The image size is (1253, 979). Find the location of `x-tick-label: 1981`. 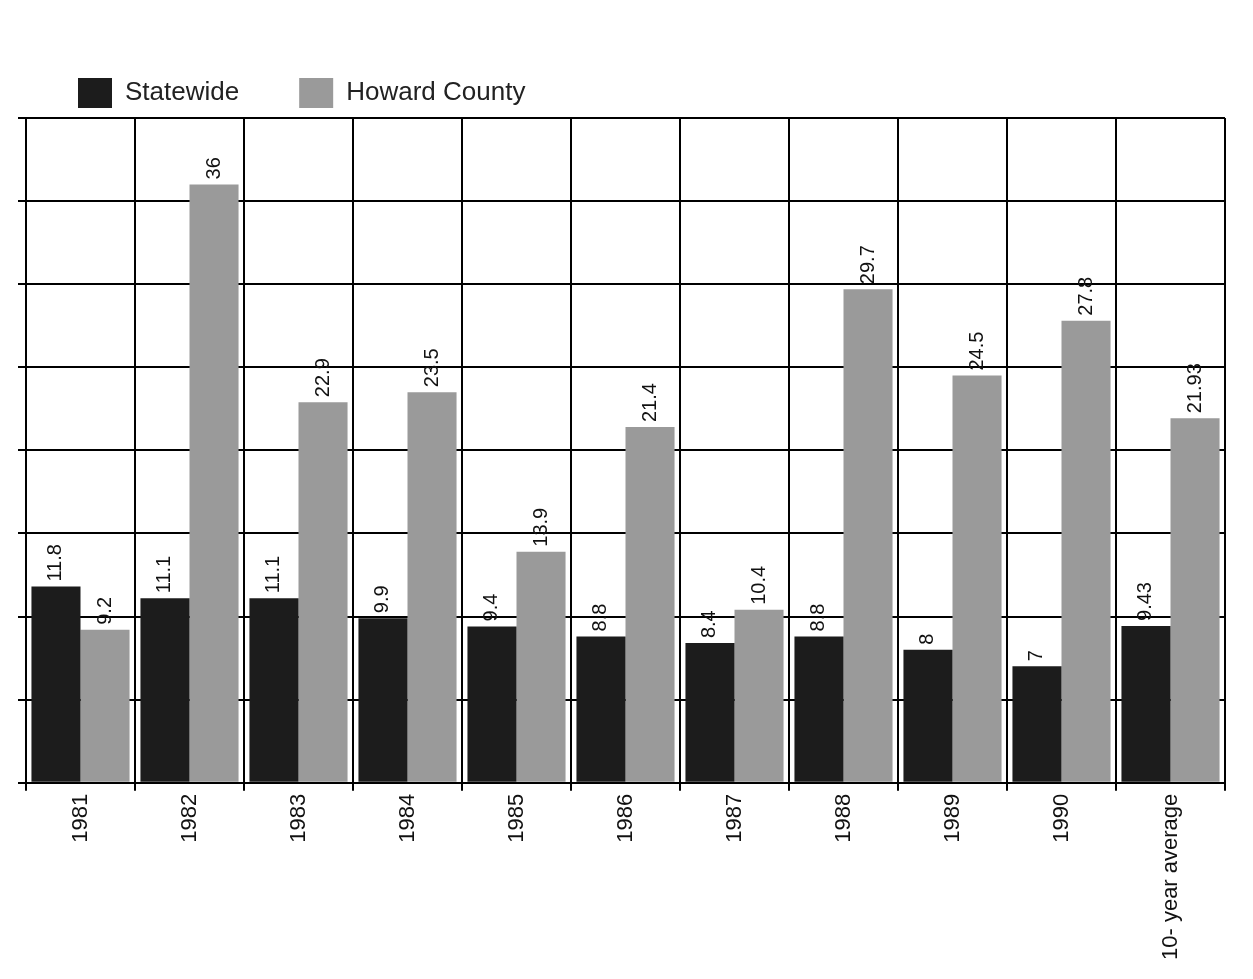

x-tick-label: 1981 is located at coordinates (79, 818).